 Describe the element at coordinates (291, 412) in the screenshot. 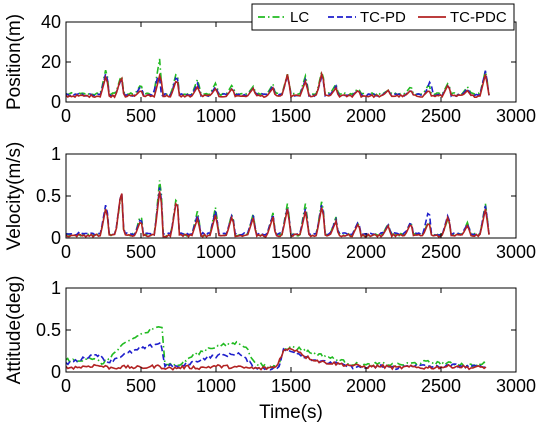

I see `x-axis-label: Time(s)` at that location.